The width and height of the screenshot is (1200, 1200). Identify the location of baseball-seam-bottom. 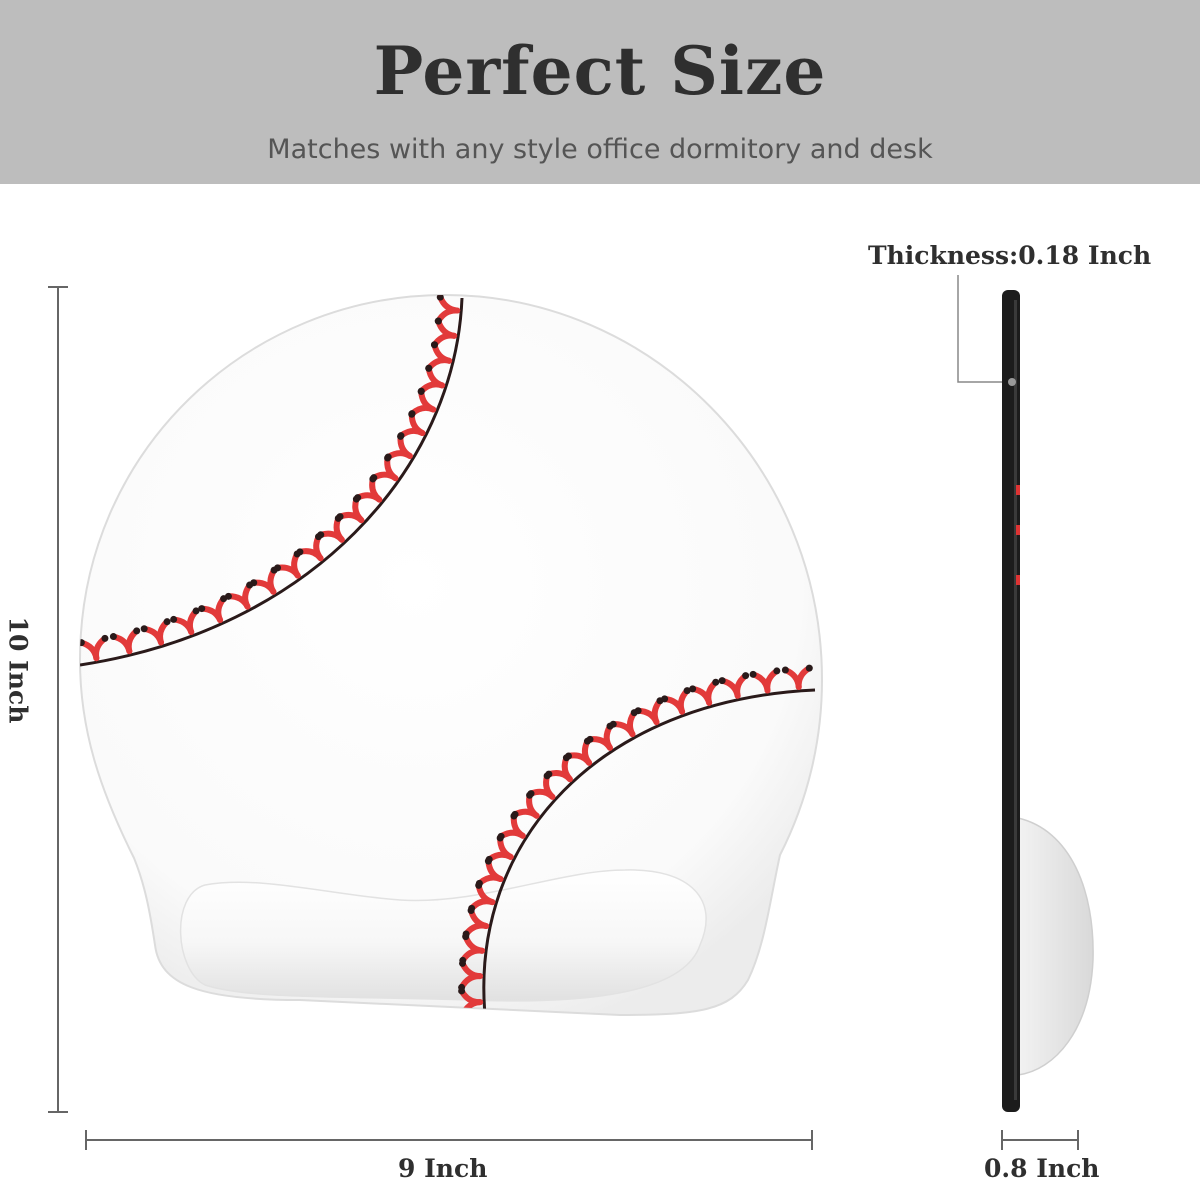
(649, 851).